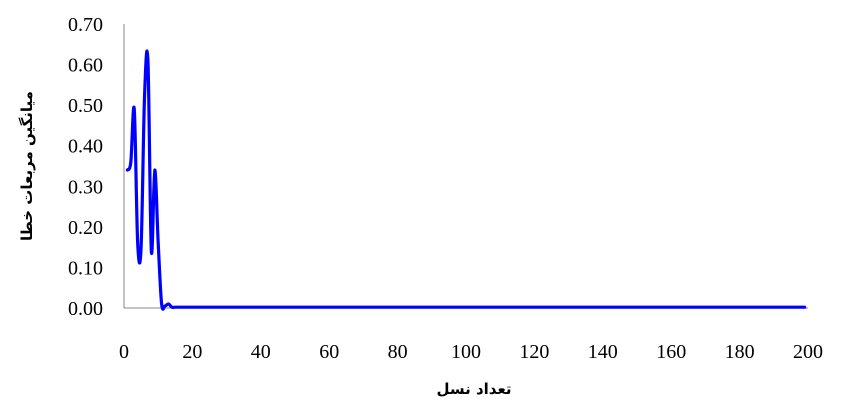 This screenshot has height=402, width=855. Describe the element at coordinates (85, 147) in the screenshot. I see `y-tick-label: 0.40` at that location.